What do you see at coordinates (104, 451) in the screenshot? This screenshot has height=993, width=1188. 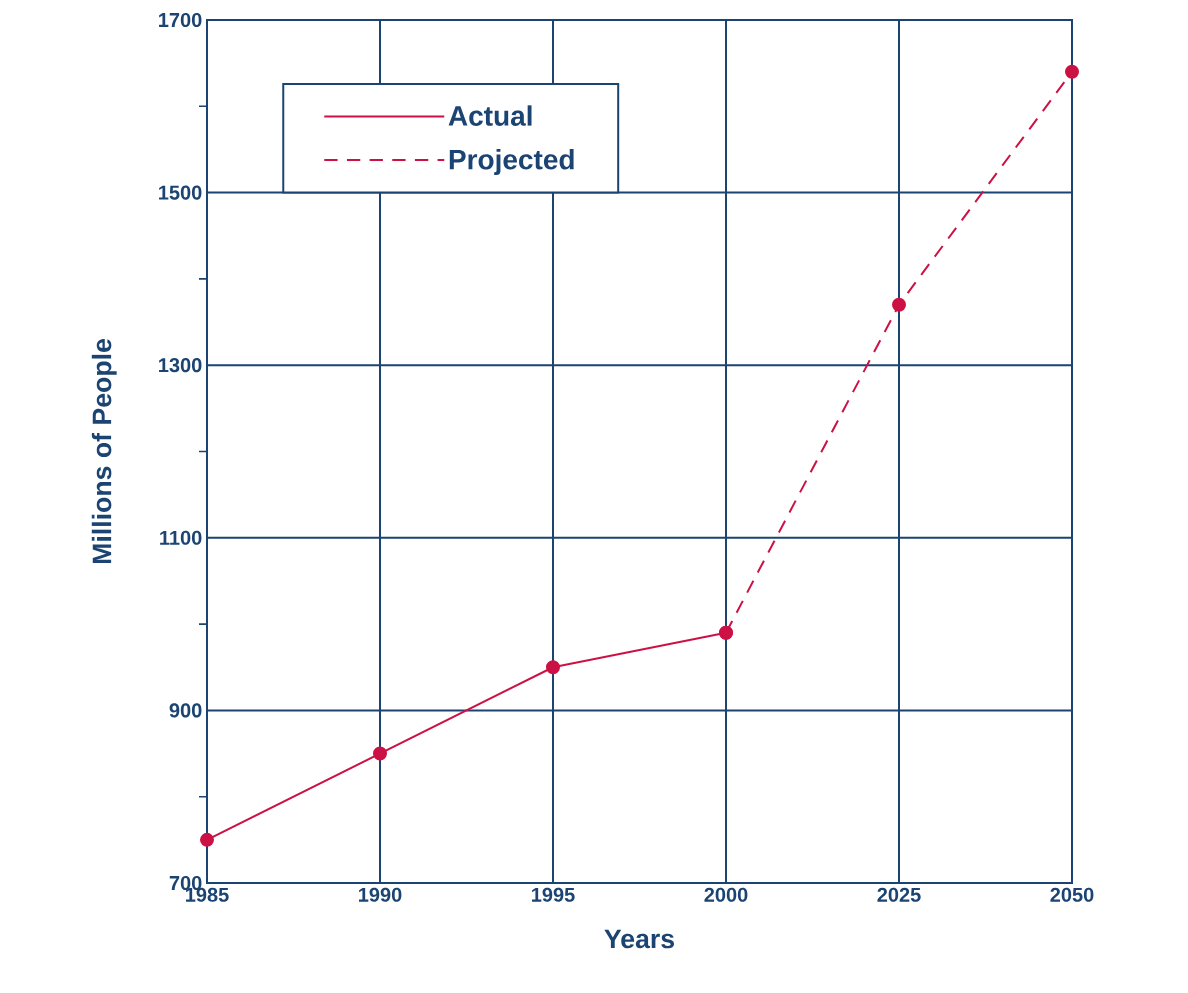 I see `y-axis-title: Millions of People` at bounding box center [104, 451].